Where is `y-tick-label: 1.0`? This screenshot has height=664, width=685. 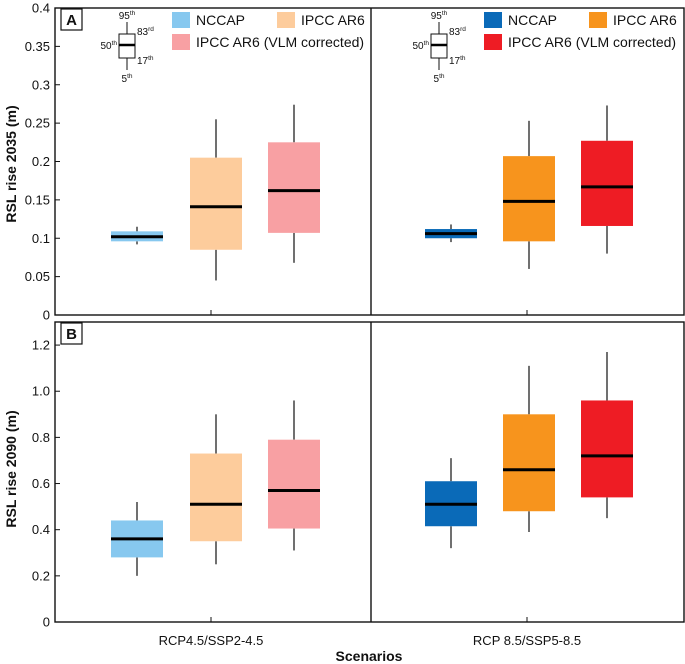
y-tick-label: 1.0 is located at coordinates (41, 391).